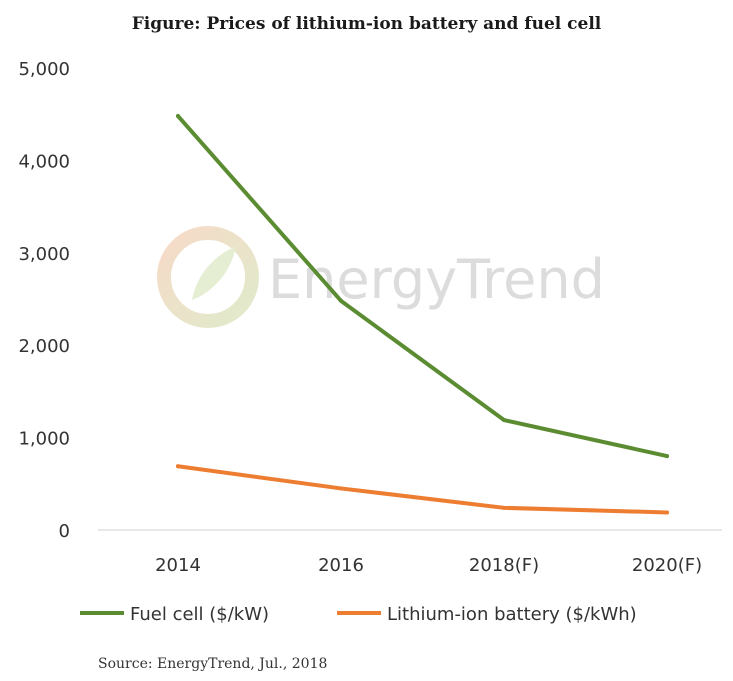  Describe the element at coordinates (178, 565) in the screenshot. I see `x-tick-label: 2014` at that location.